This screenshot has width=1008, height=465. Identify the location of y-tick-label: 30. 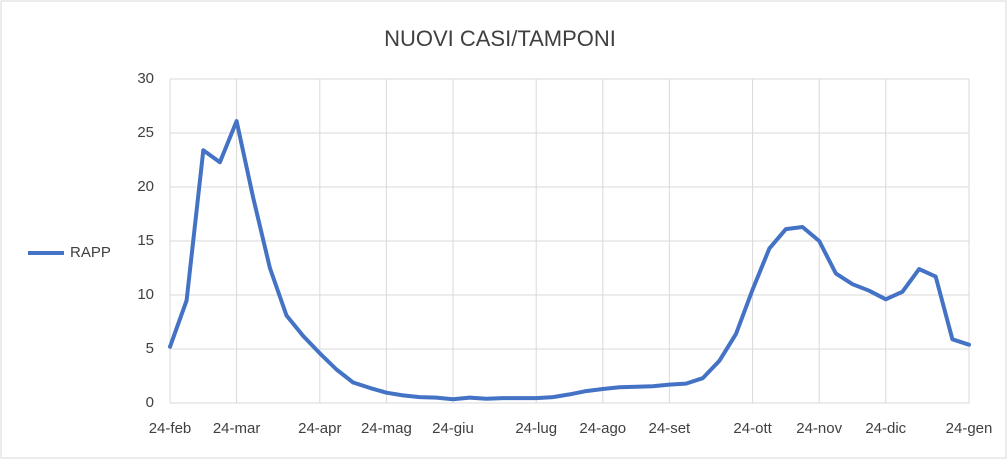
(145, 78).